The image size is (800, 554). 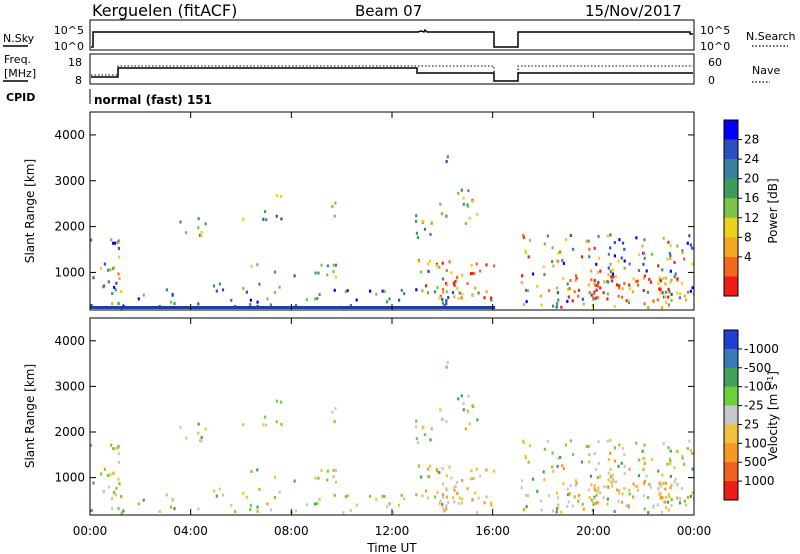 I want to click on nave-tick-bottom: 0, so click(x=711, y=80).